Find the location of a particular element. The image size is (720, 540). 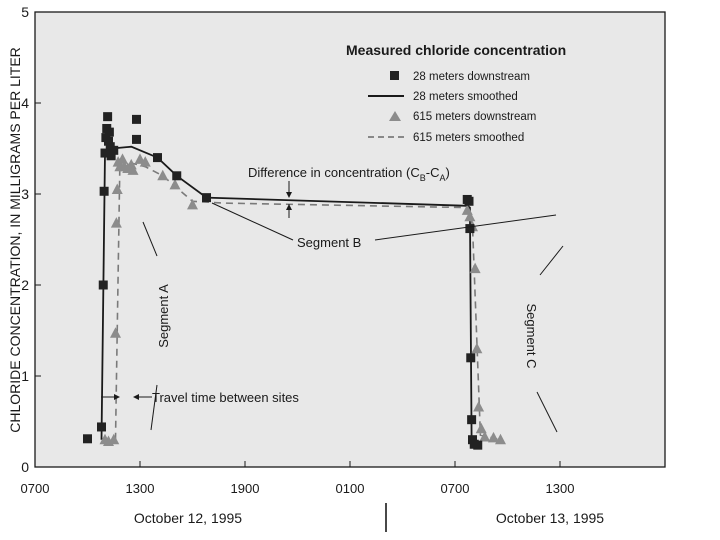

segment-b-label: Segment B is located at coordinates (329, 242).